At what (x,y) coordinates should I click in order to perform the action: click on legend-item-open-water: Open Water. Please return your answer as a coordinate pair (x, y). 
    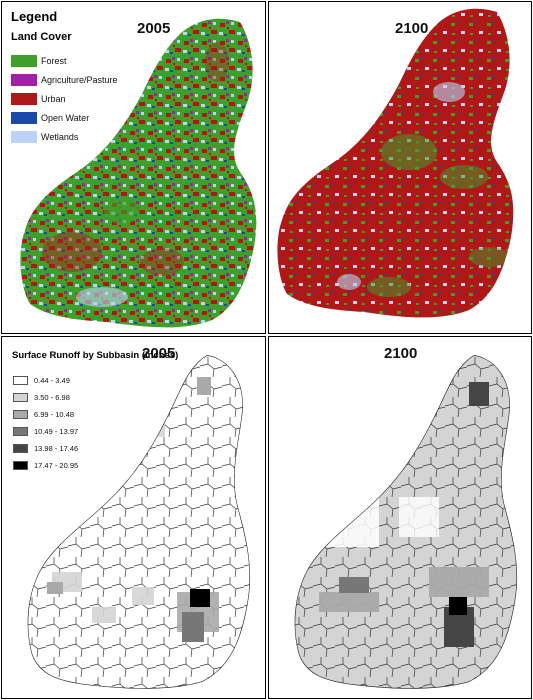
    Looking at the image, I should click on (50, 118).